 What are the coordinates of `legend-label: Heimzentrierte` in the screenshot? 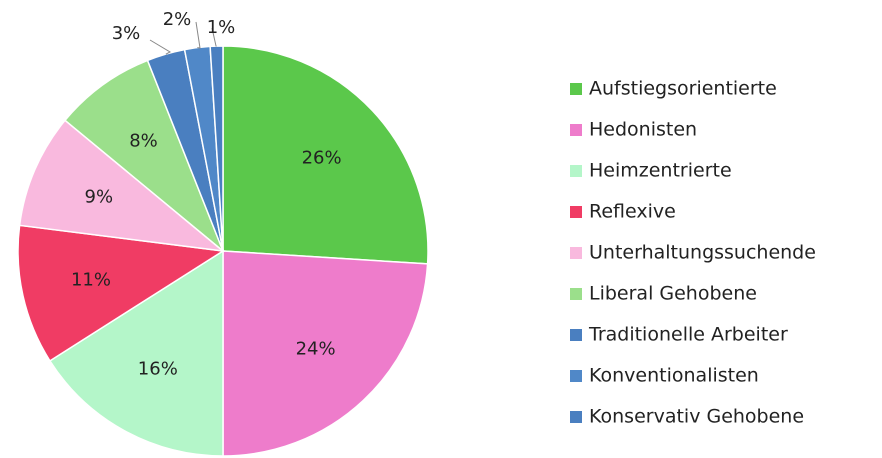 It's located at (660, 171).